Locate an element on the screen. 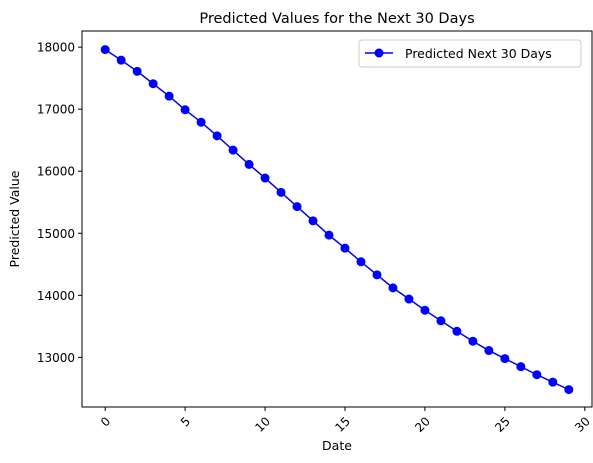 This screenshot has width=593, height=463. x-tick-label: 30 is located at coordinates (582, 424).